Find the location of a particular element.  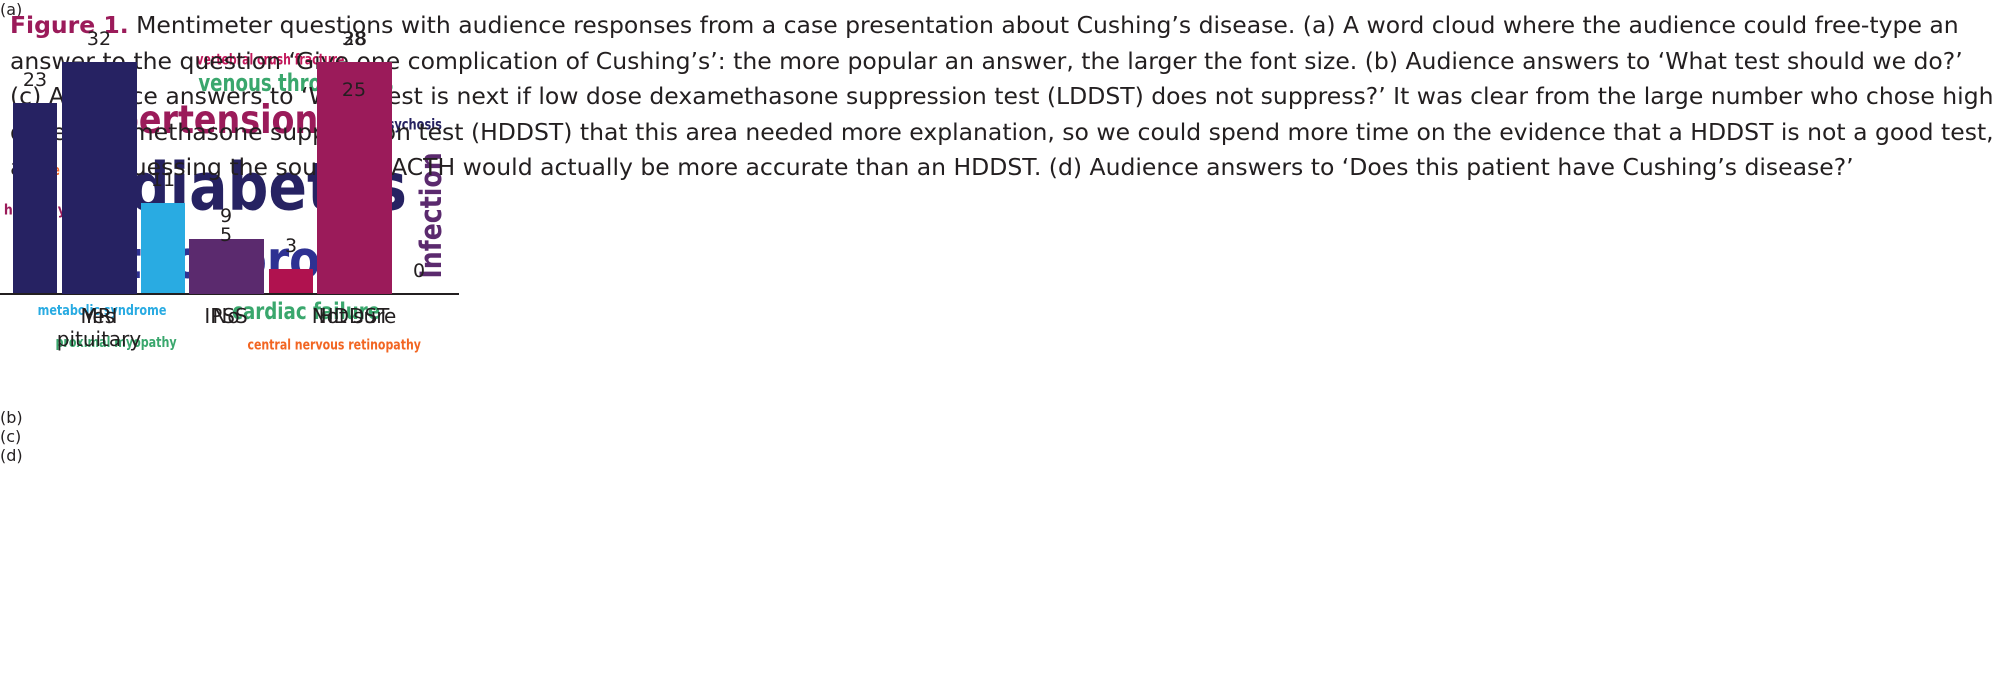

value-label: 25 is located at coordinates (354, 89).